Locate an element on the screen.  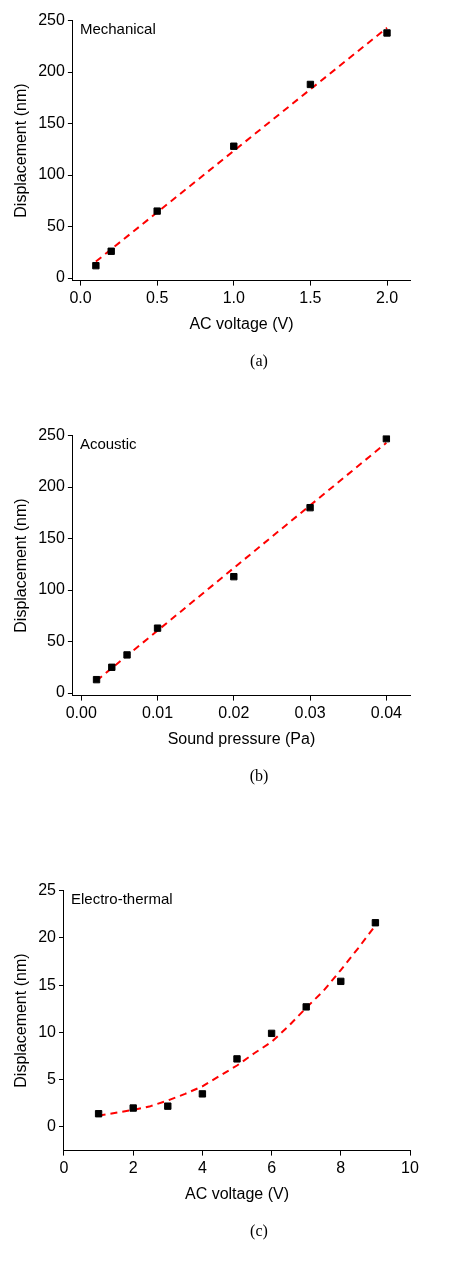
x-tick-label: 4 is located at coordinates (202, 1167).